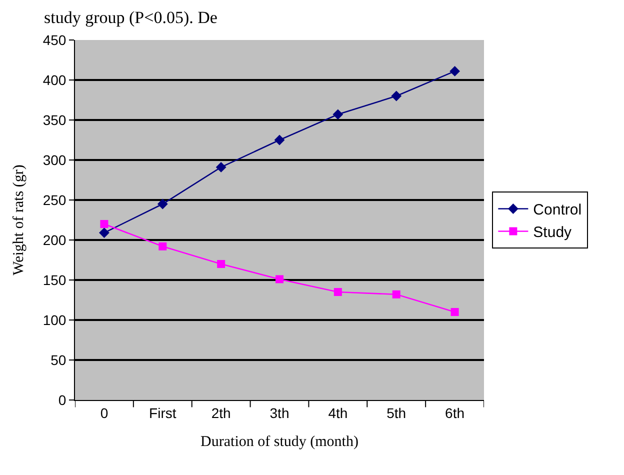 The width and height of the screenshot is (624, 475). Describe the element at coordinates (54, 120) in the screenshot. I see `y-tick-label: 350` at that location.